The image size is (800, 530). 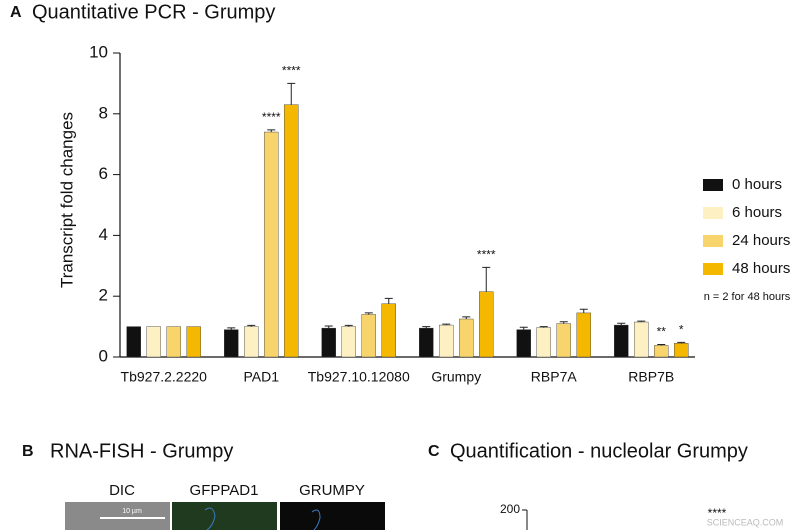 I want to click on chart-title: Quantitative PCR - Grumpy, so click(x=153, y=12).